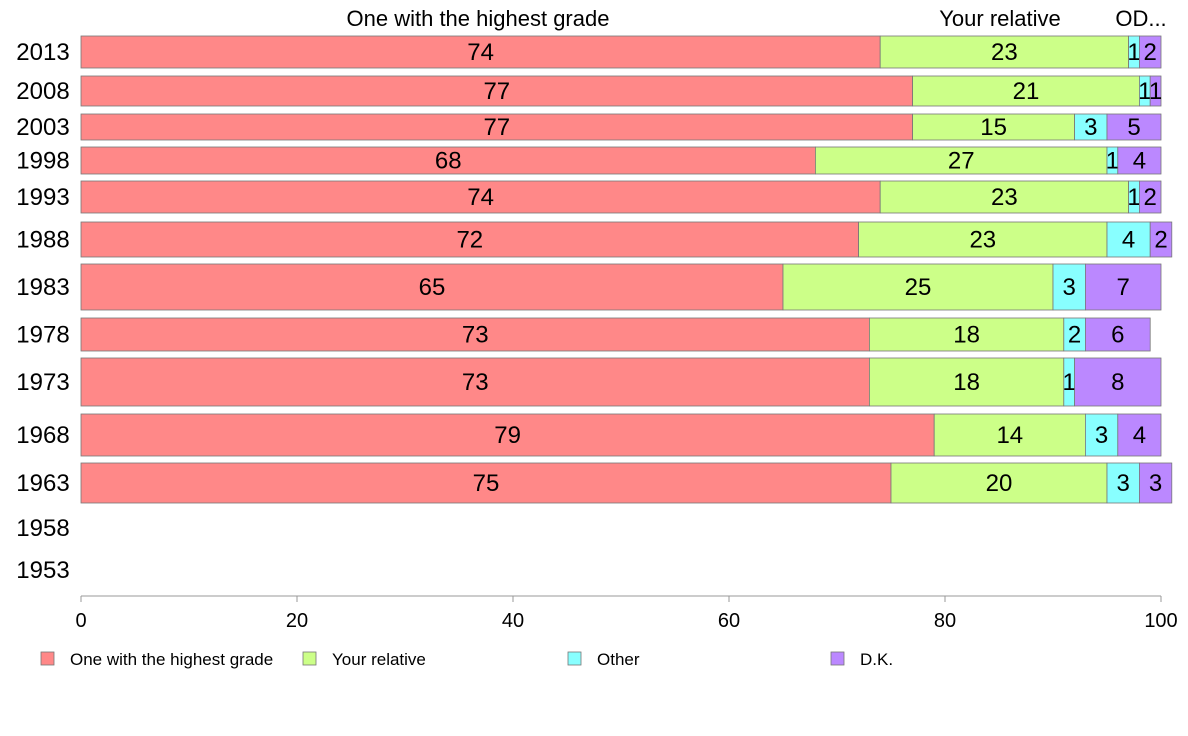 The image size is (1188, 736). I want to click on data-label: 21, so click(1026, 91).